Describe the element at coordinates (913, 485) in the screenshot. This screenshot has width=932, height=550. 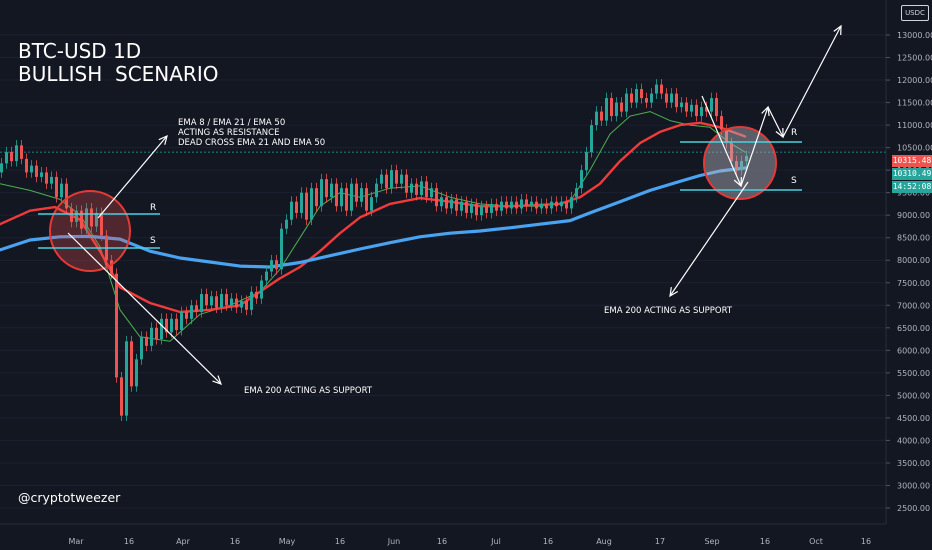
I see `price-tick-20: 3000.00` at that location.